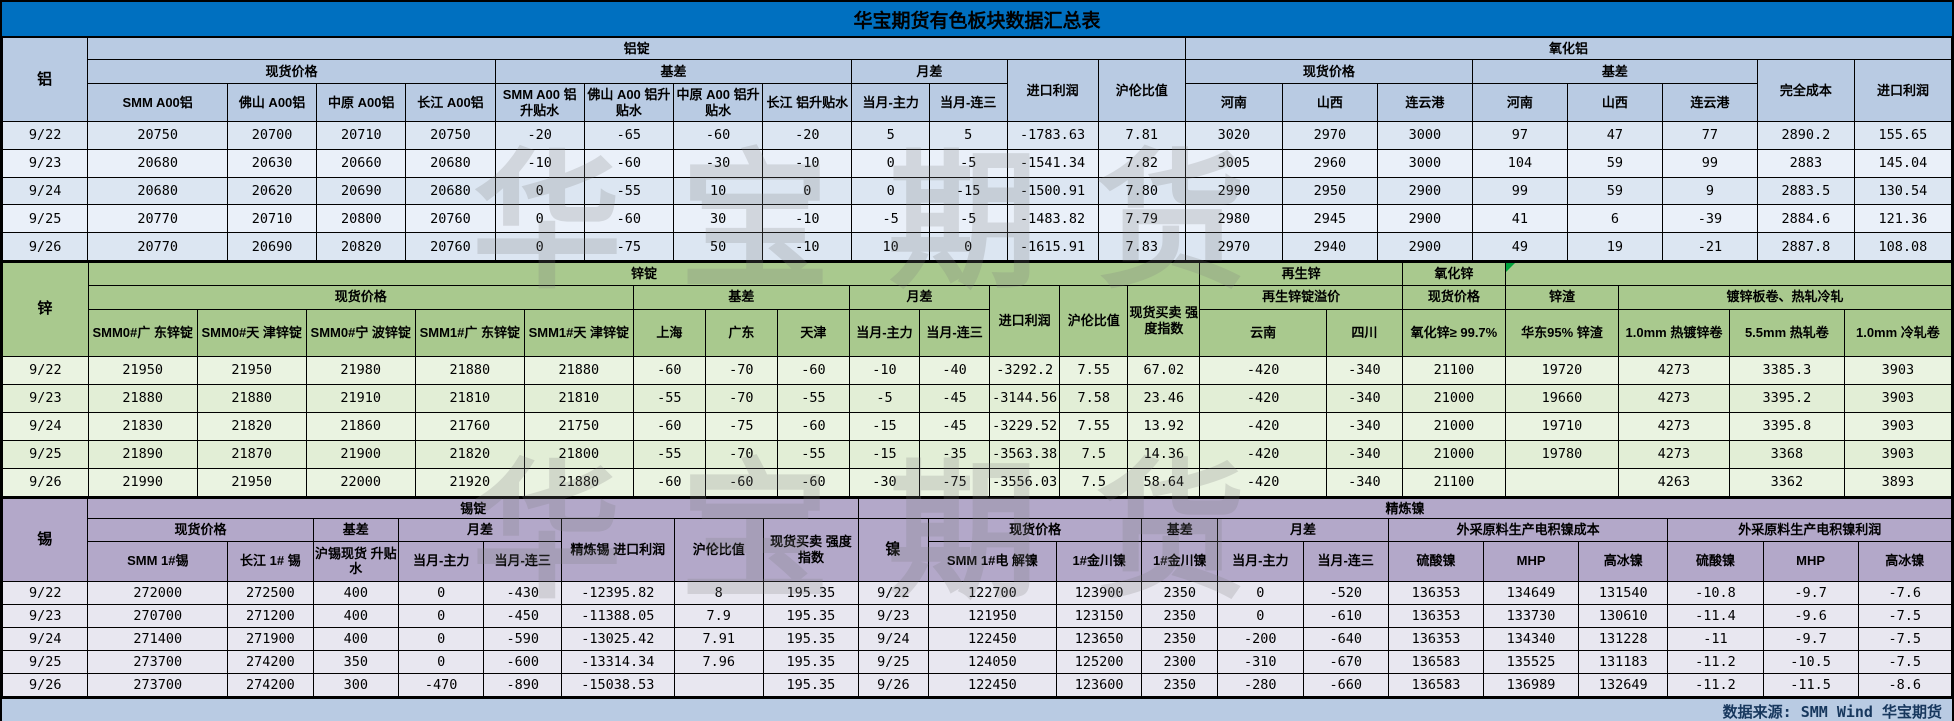 Image resolution: width=1954 pixels, height=721 pixels. What do you see at coordinates (1905, 638) in the screenshot?
I see `data-cell: -7.5` at bounding box center [1905, 638].